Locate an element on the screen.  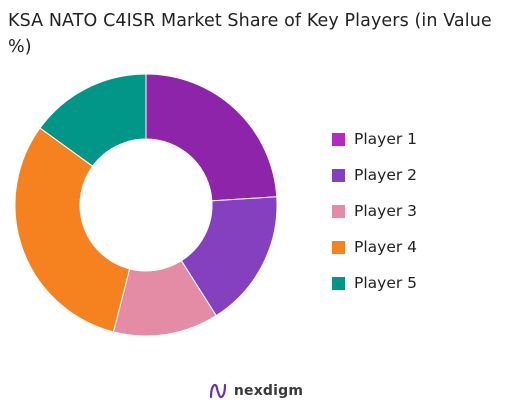
legend-label: Player 3 is located at coordinates (386, 211).